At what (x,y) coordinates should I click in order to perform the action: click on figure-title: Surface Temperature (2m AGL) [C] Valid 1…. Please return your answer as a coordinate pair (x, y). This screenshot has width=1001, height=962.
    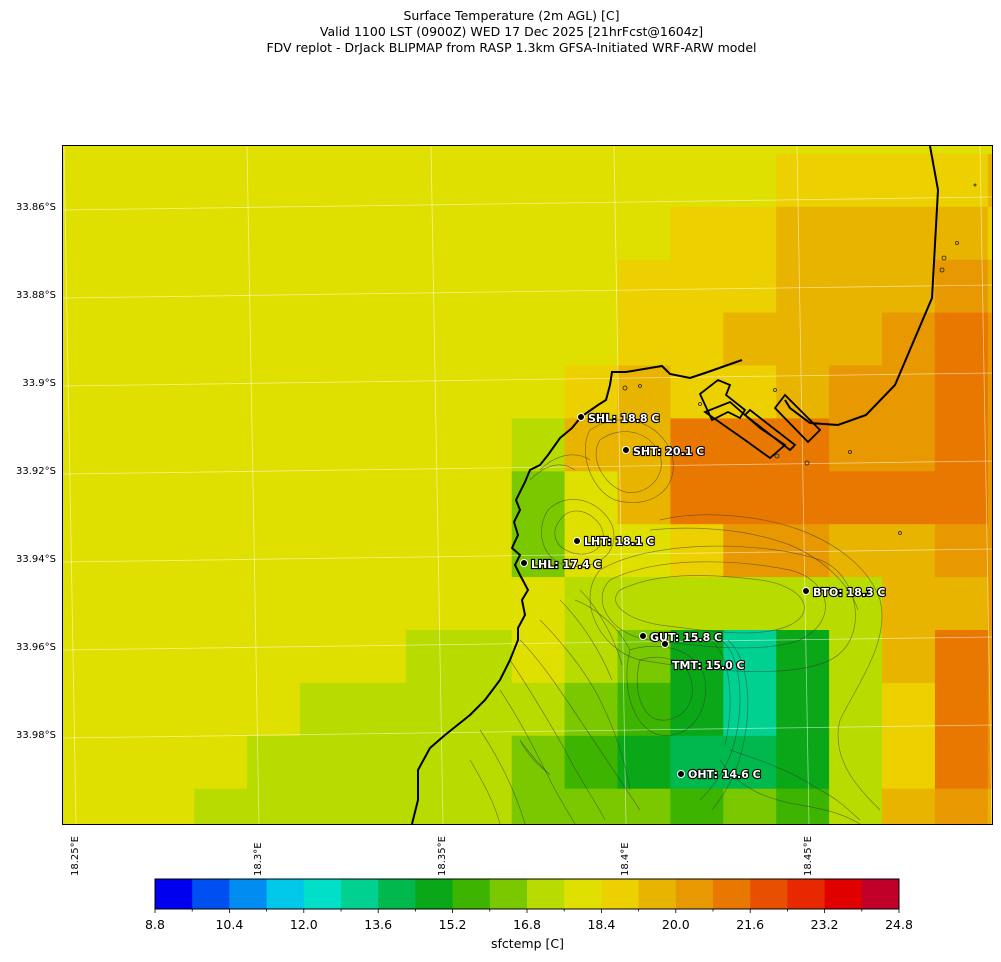
    Looking at the image, I should click on (500, 32).